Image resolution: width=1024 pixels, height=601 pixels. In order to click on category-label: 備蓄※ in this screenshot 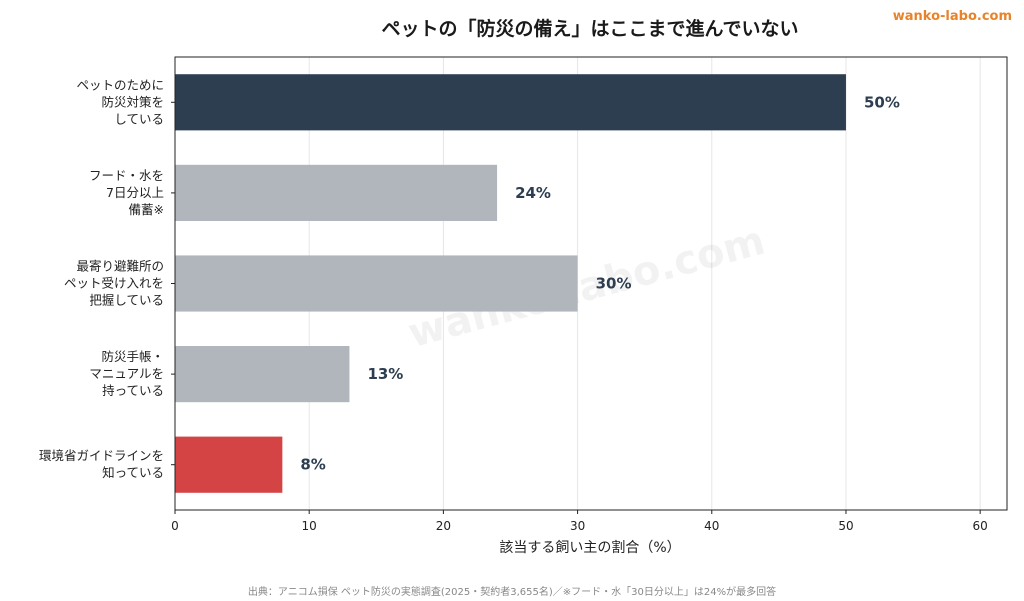, I will do `click(146, 209)`.